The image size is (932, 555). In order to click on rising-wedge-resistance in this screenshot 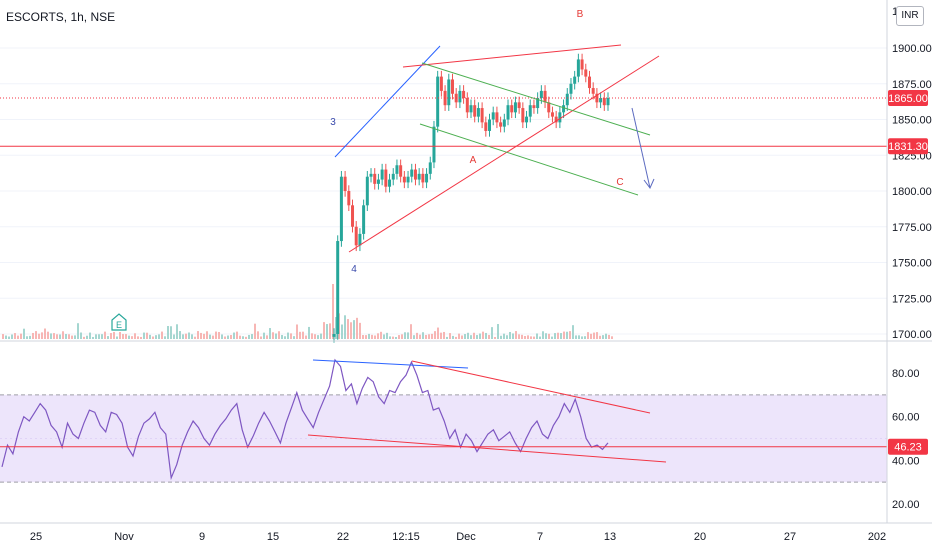, I will do `click(512, 56)`.